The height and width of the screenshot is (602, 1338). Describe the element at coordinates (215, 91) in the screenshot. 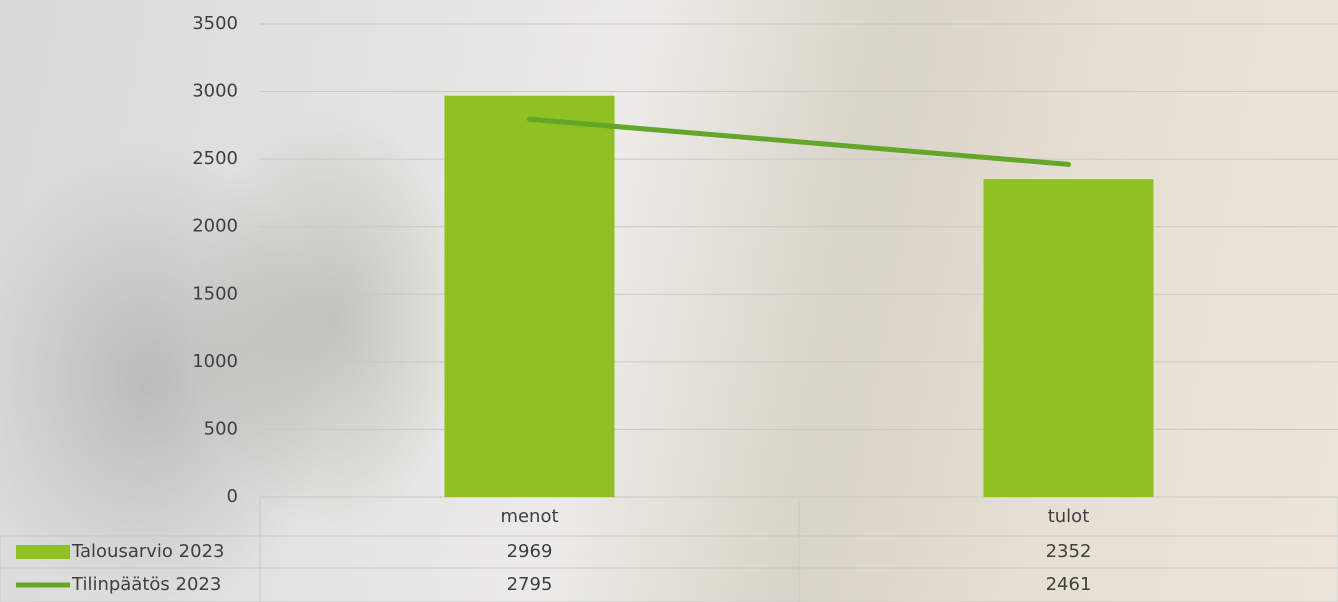

I see `y-tick-label: 3000` at that location.